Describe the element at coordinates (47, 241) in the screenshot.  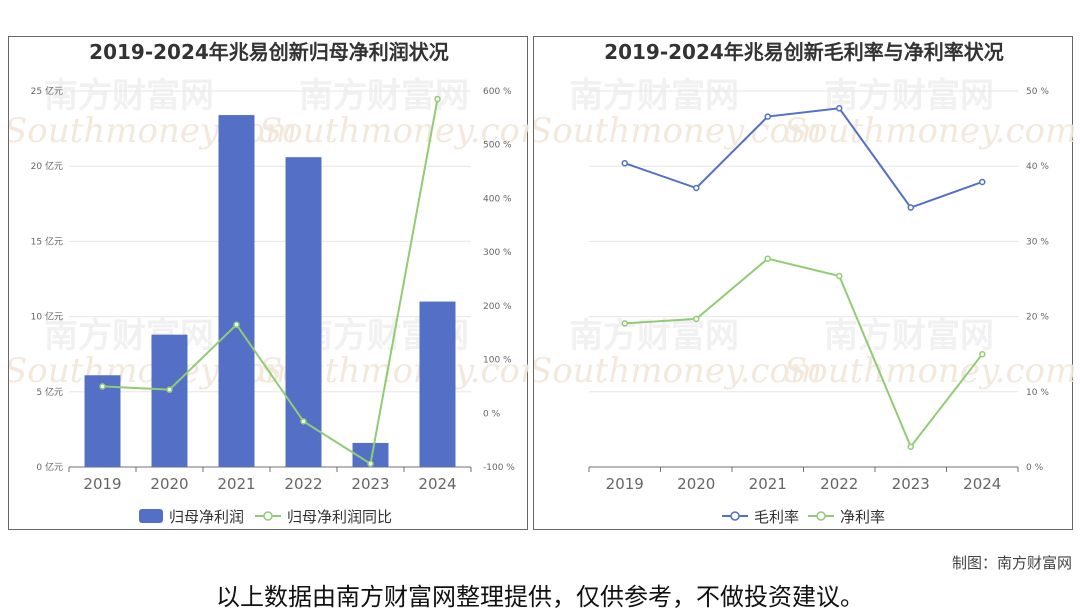
I see `y-left-tick-label: 15 亿元` at that location.